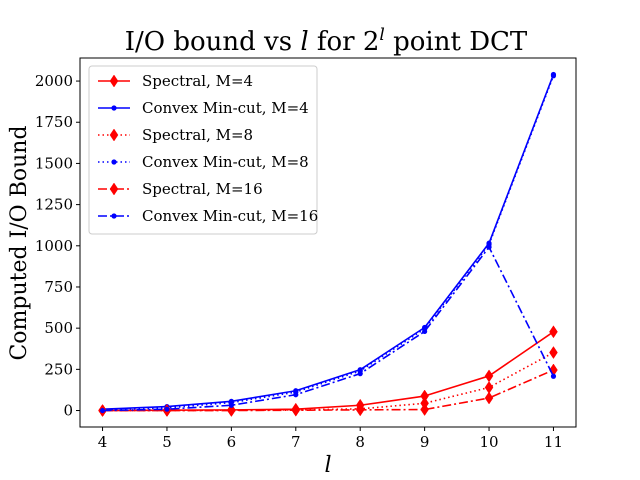 The height and width of the screenshot is (480, 640). Describe the element at coordinates (330, 439) in the screenshot. I see `x-axis: 4 5 6 7 8 9 10 11` at that location.